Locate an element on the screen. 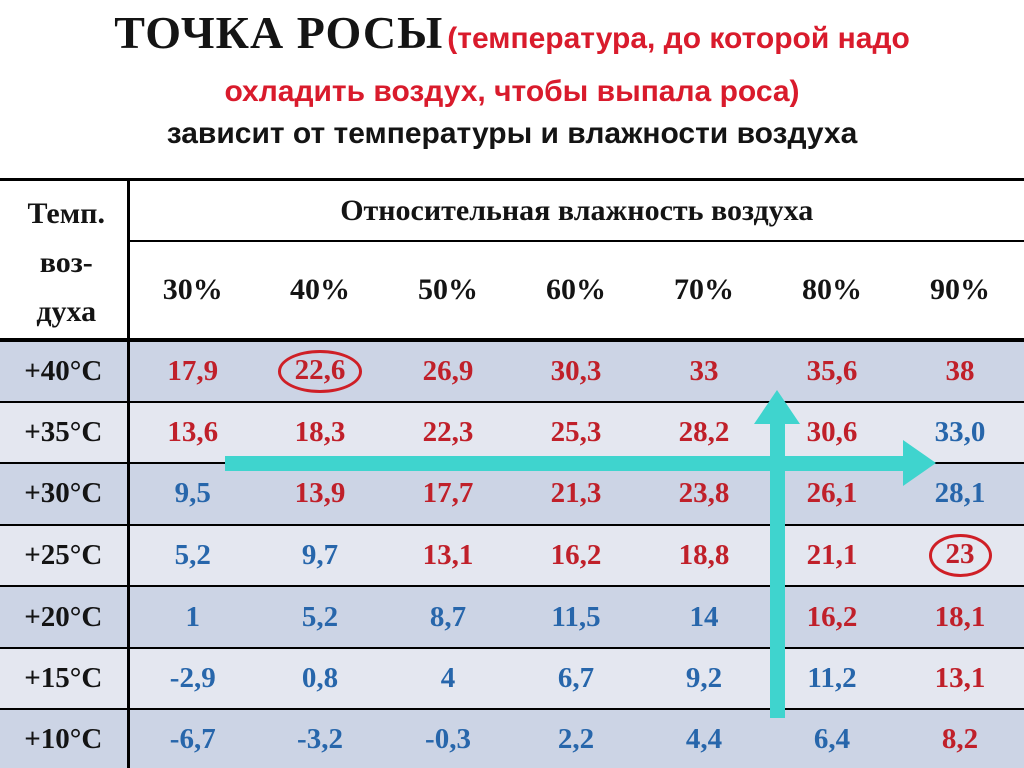 Image resolution: width=1024 pixels, height=768 pixels. humidity-col-header-70: 70% is located at coordinates (704, 291).